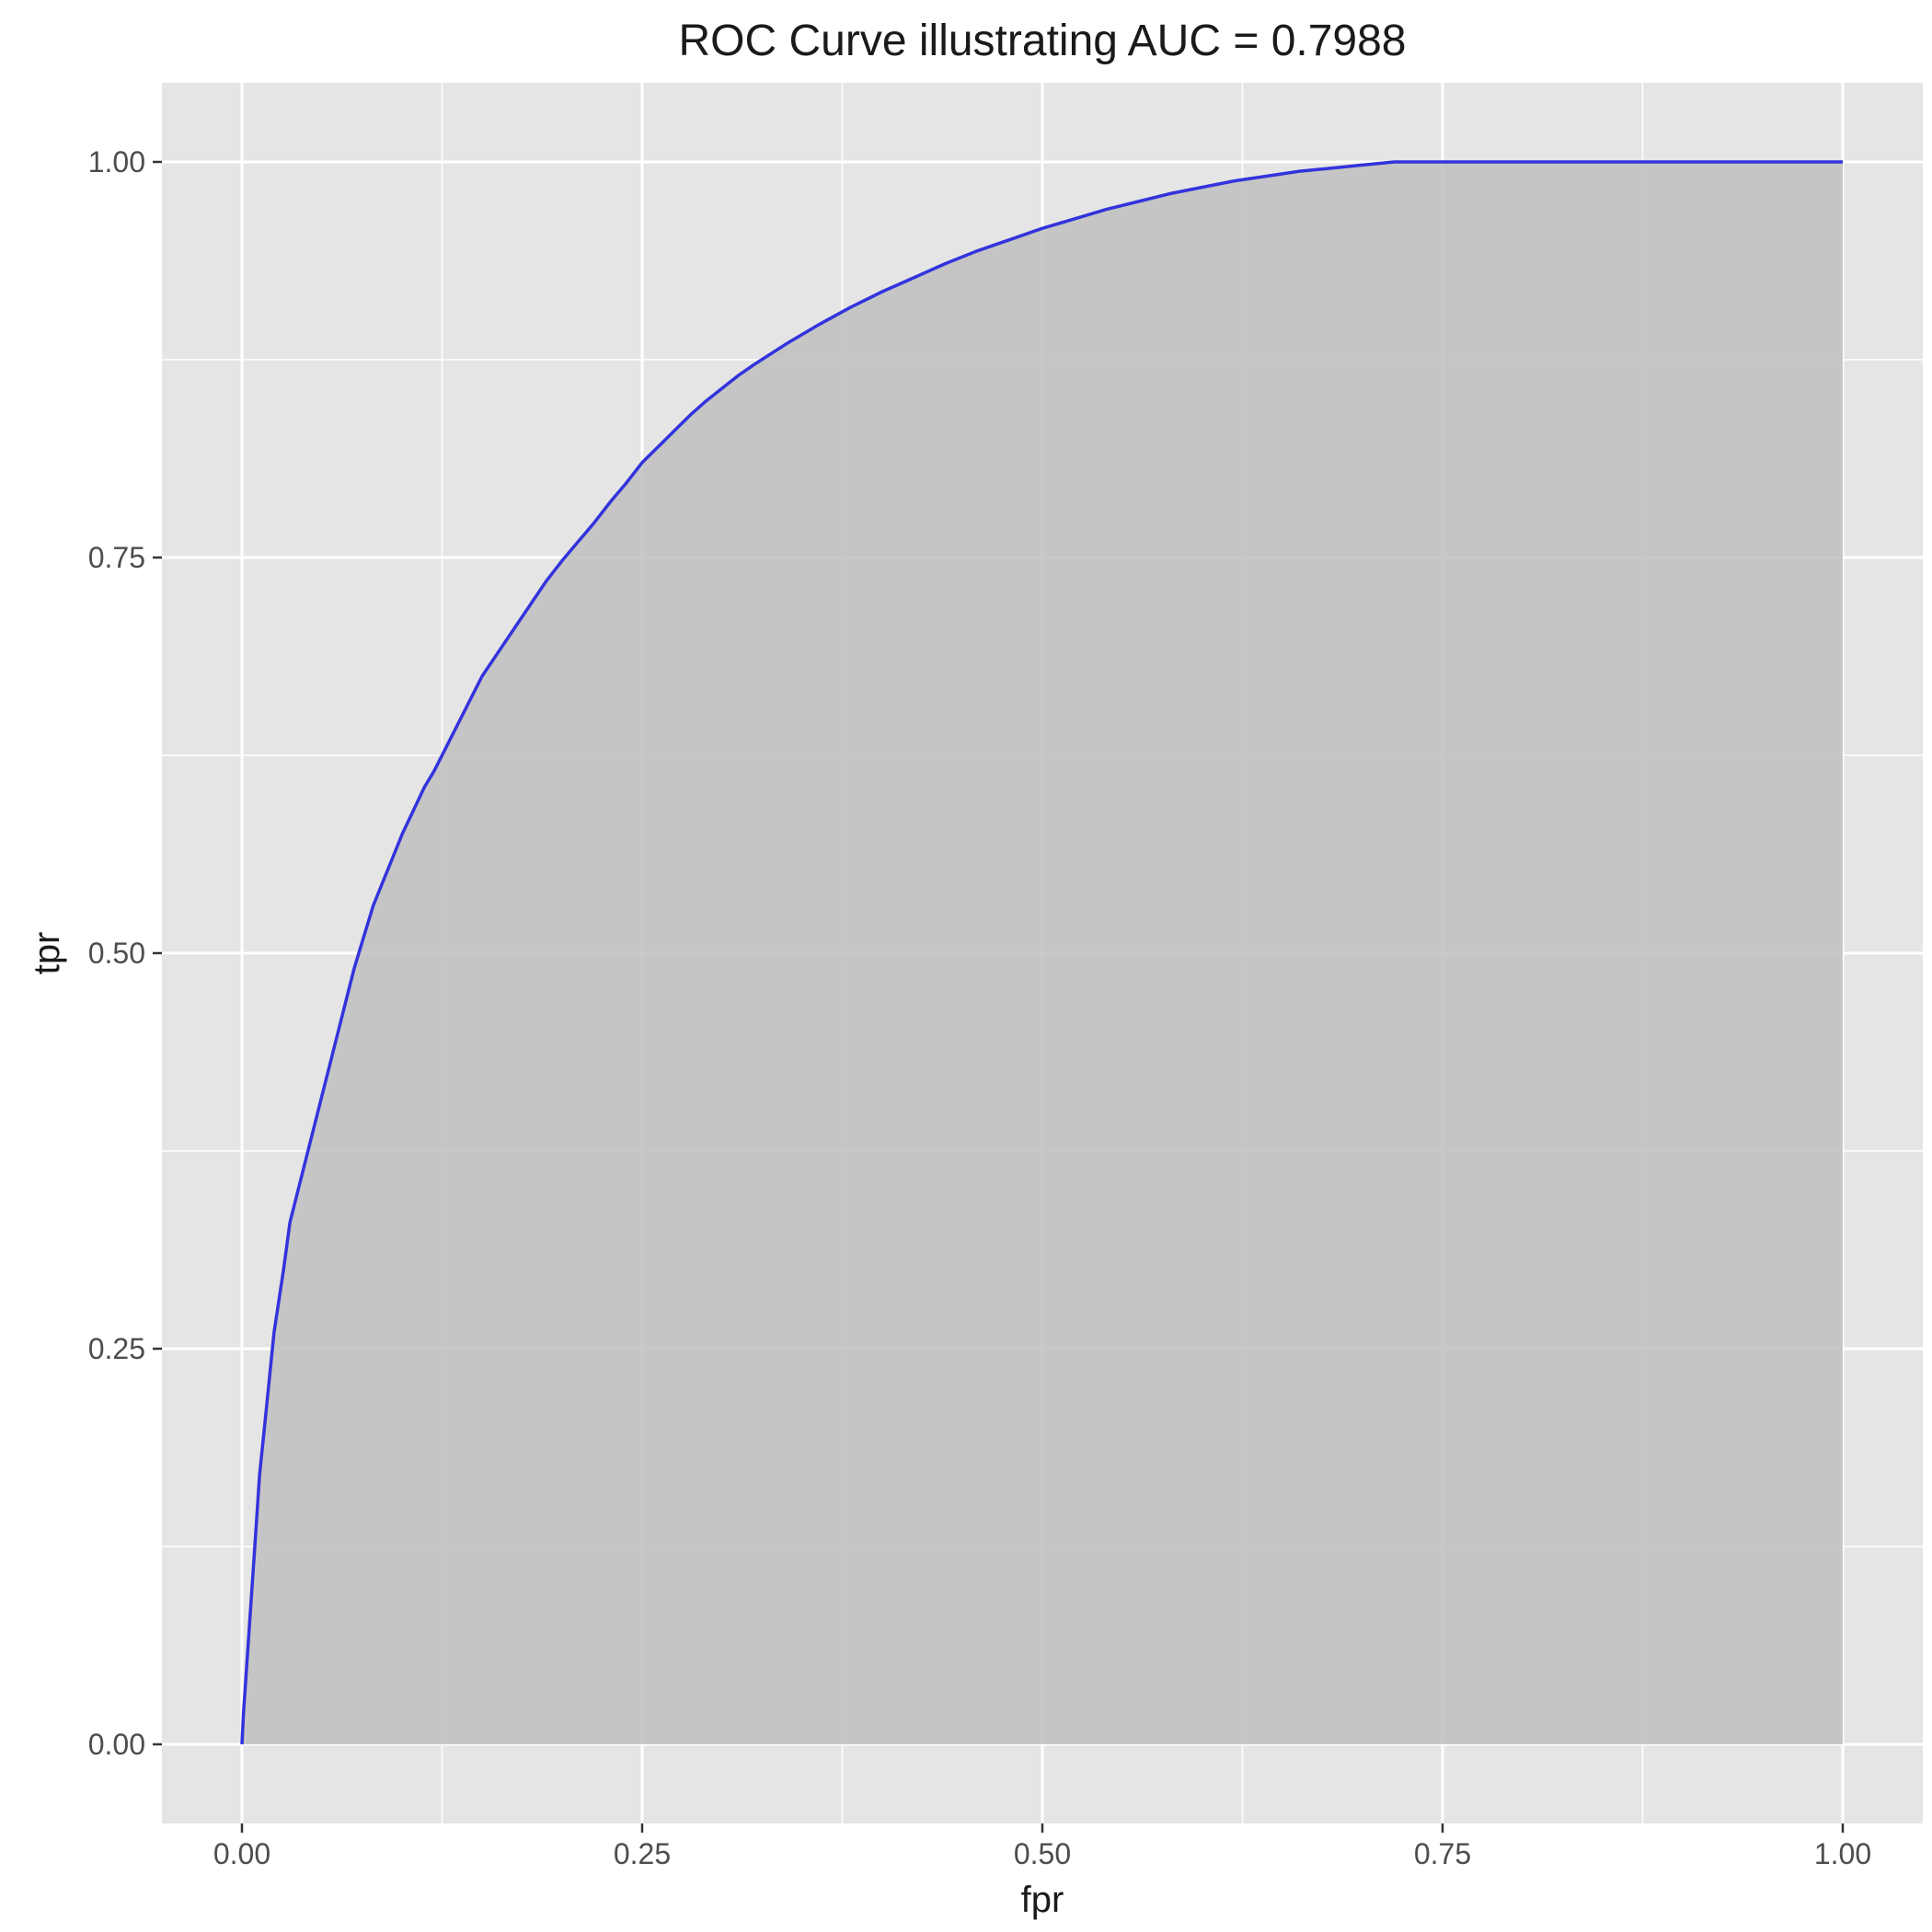 The image size is (1932, 1932). I want to click on chart-title: ROC Curve illustrating AUC = 0.7988, so click(1042, 41).